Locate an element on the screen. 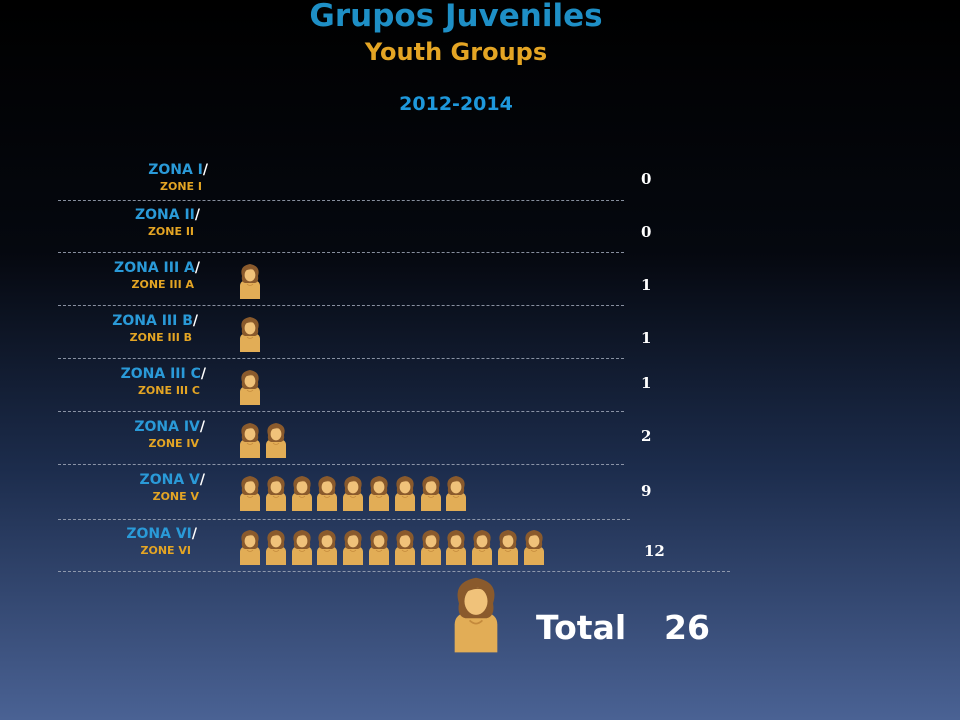  zone-name-es: ZONA V is located at coordinates (169, 480).